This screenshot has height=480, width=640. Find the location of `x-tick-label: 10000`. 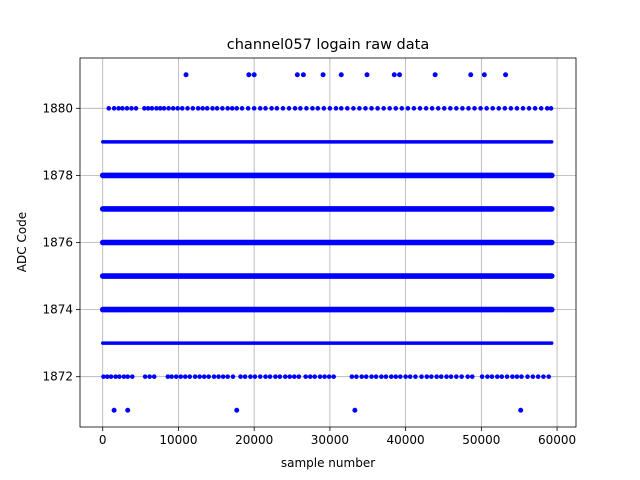

x-tick-label: 10000 is located at coordinates (178, 440).